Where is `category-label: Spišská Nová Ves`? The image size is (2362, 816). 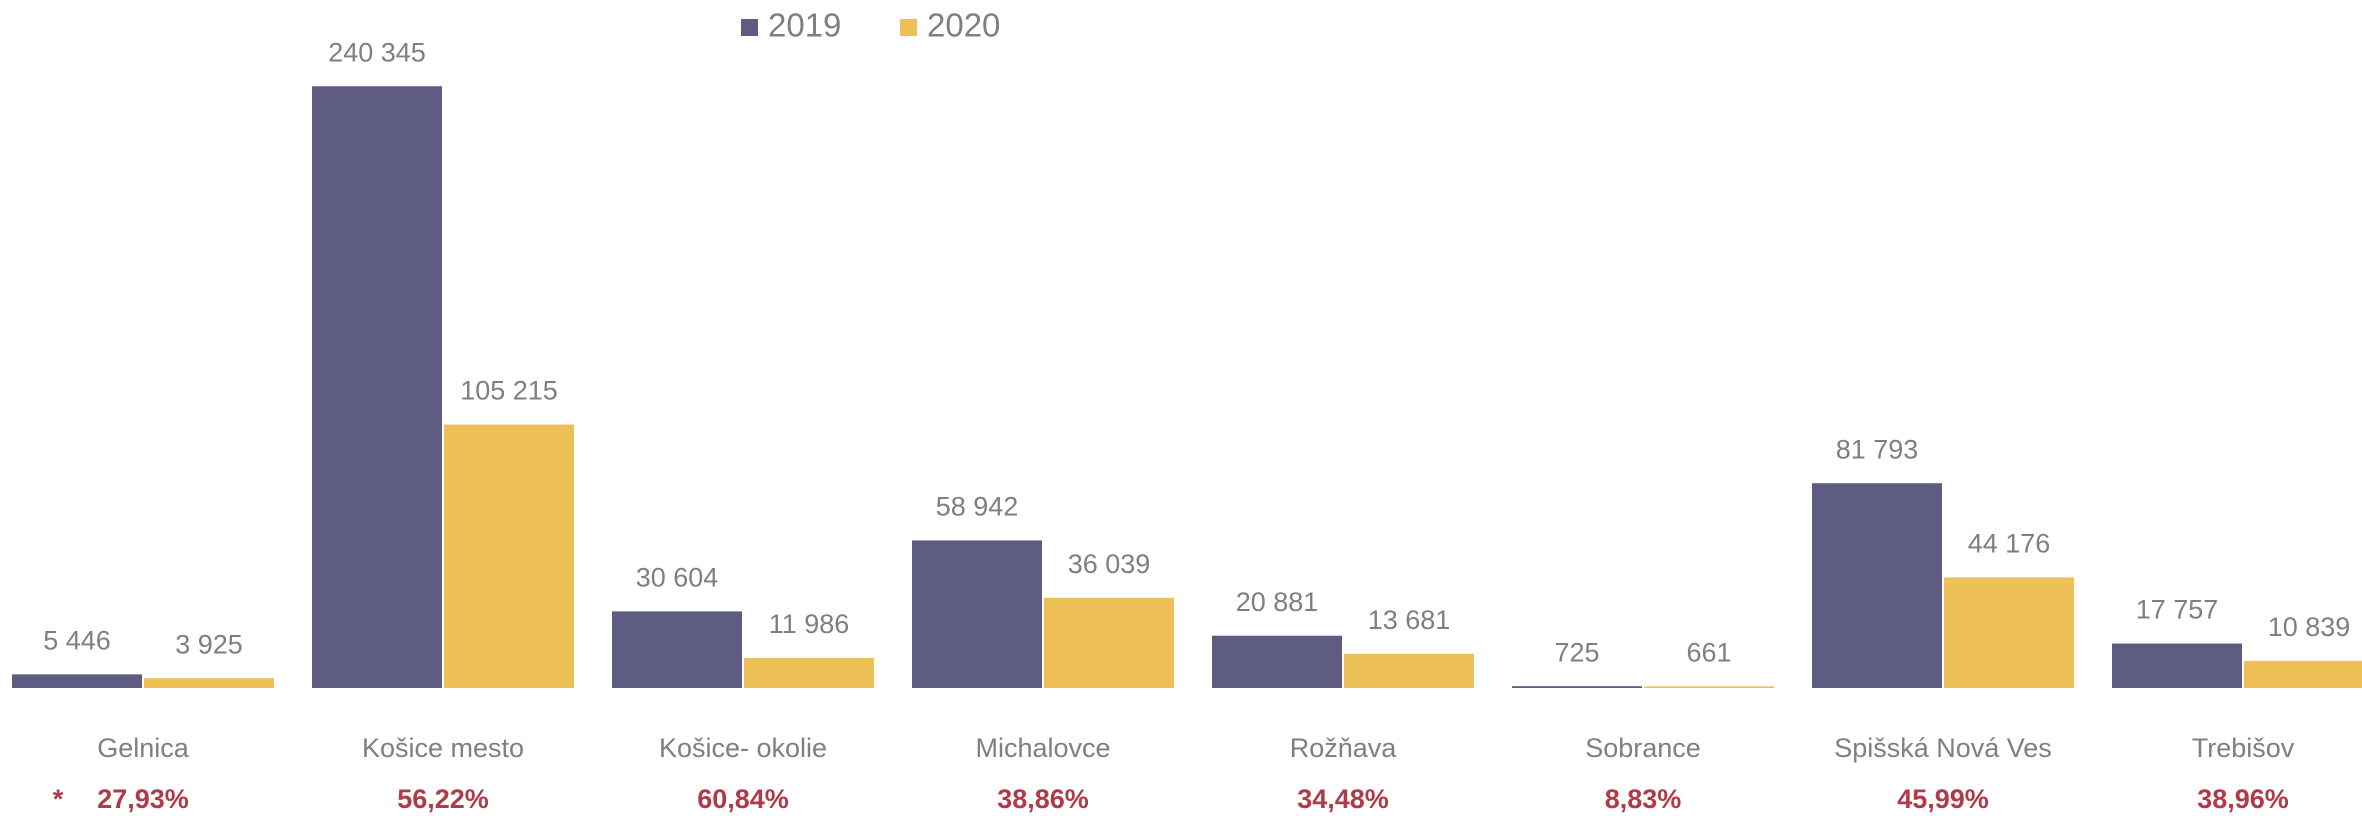 category-label: Spišská Nová Ves is located at coordinates (1943, 748).